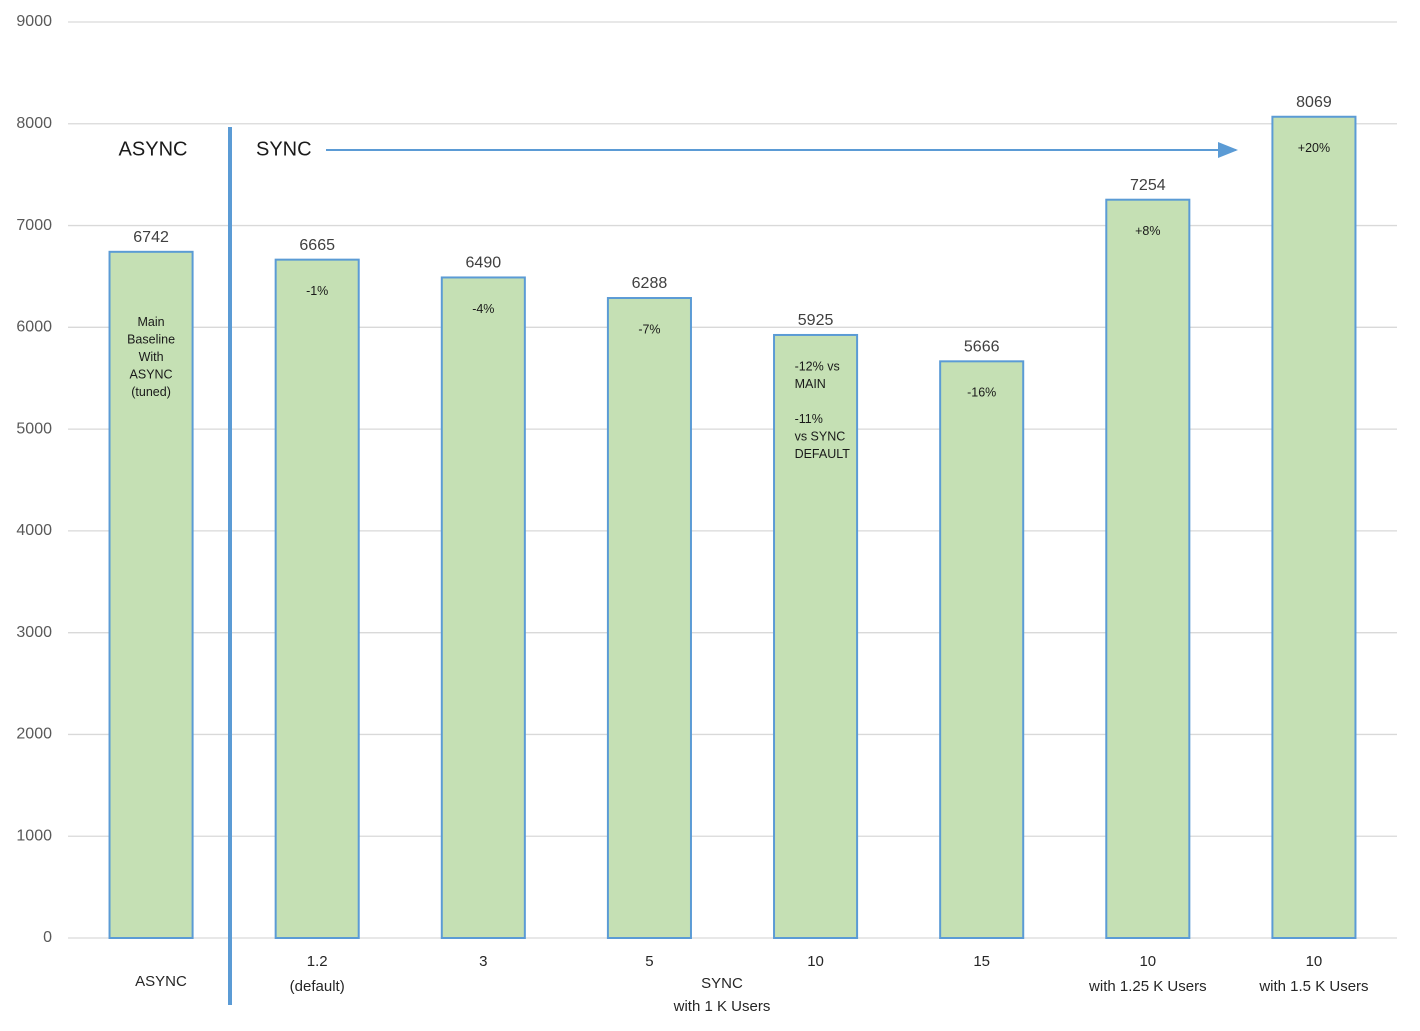 The height and width of the screenshot is (1031, 1420). What do you see at coordinates (981, 961) in the screenshot?
I see `x-tick-label: 15` at bounding box center [981, 961].